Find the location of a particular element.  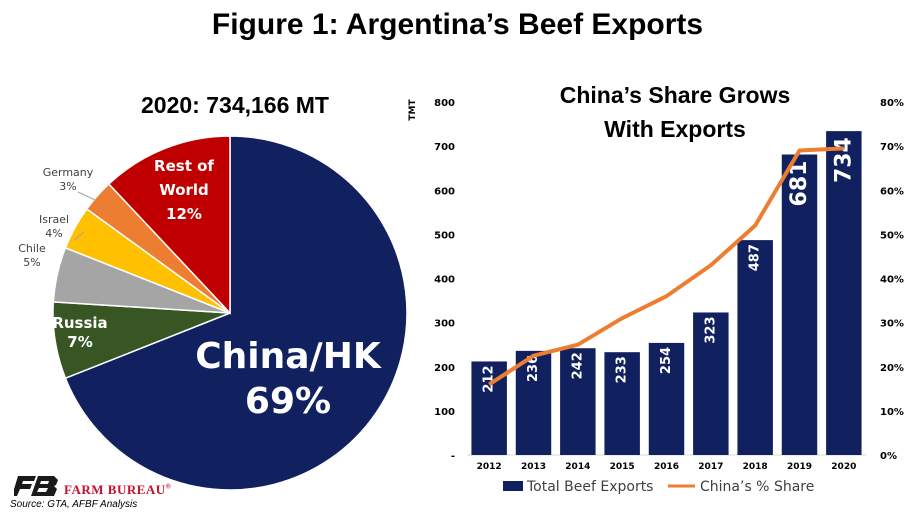

legend-label-china-share: China’s % Share is located at coordinates (757, 487).